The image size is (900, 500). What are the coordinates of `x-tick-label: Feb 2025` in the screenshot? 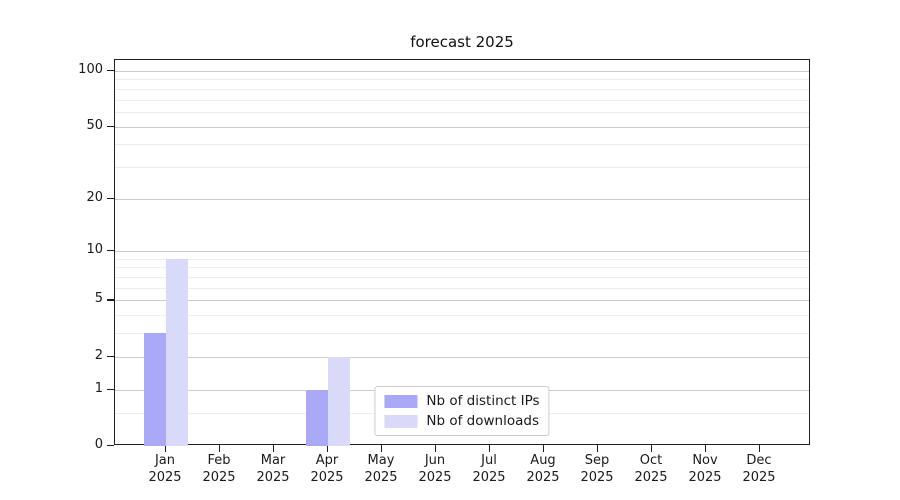 It's located at (219, 469).